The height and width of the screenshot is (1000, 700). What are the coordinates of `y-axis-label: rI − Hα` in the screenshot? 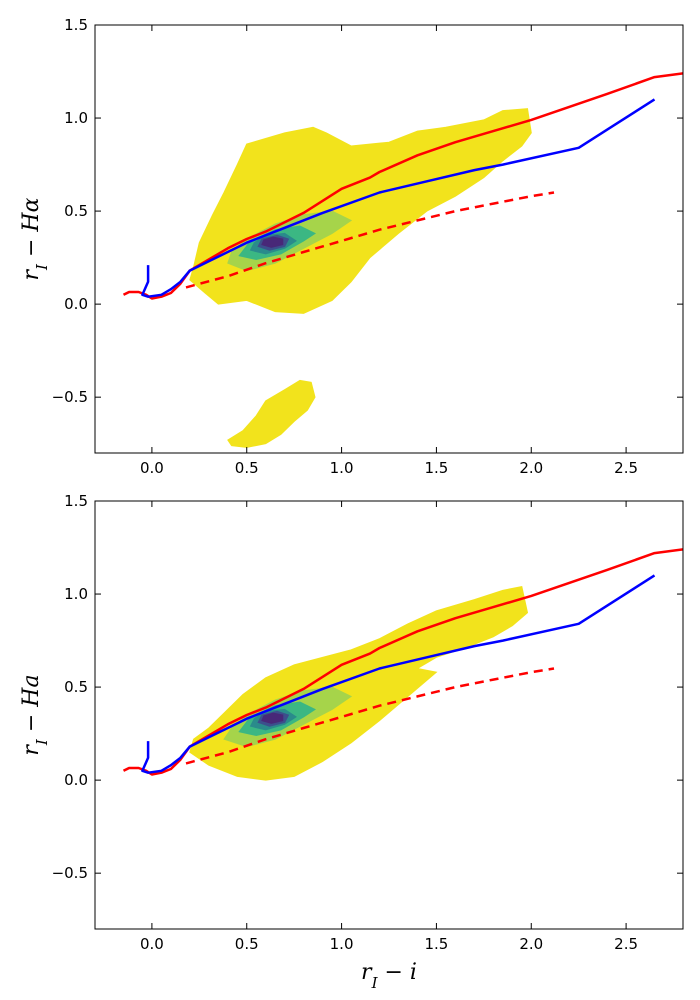 It's located at (35, 238).